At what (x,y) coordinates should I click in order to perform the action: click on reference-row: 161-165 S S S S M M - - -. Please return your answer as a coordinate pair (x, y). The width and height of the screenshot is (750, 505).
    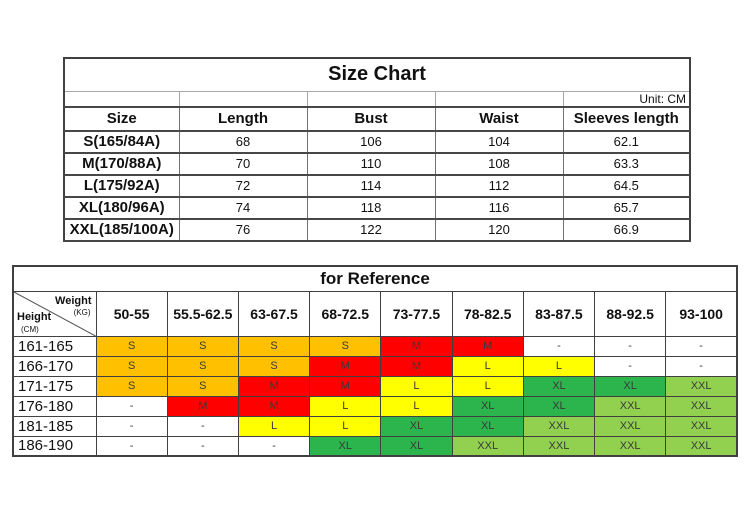
    Looking at the image, I should click on (375, 346).